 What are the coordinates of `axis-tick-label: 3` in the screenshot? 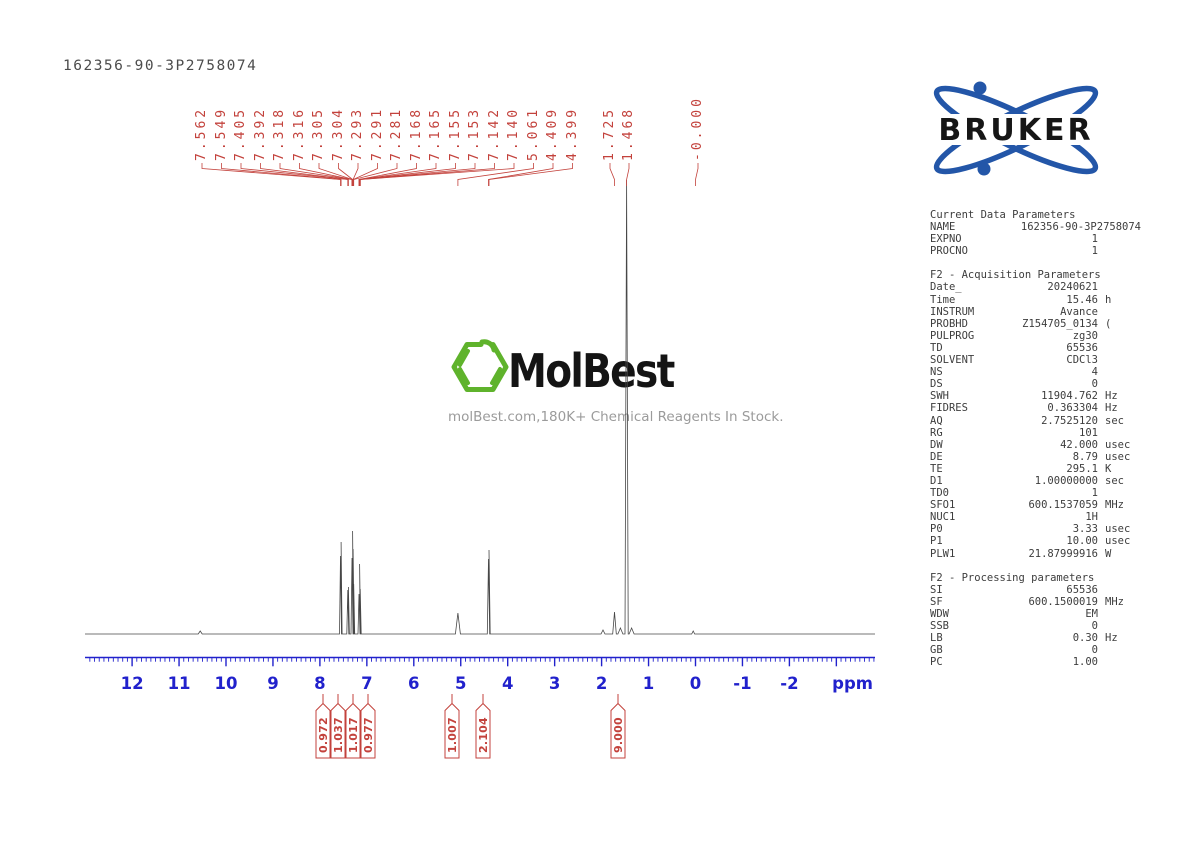 It's located at (554, 683).